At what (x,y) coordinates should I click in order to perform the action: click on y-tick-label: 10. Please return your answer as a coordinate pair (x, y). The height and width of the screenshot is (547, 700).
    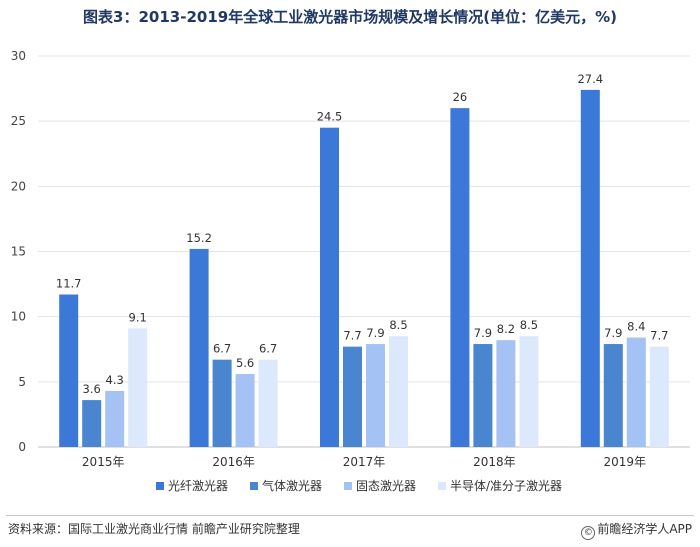
    Looking at the image, I should click on (18, 317).